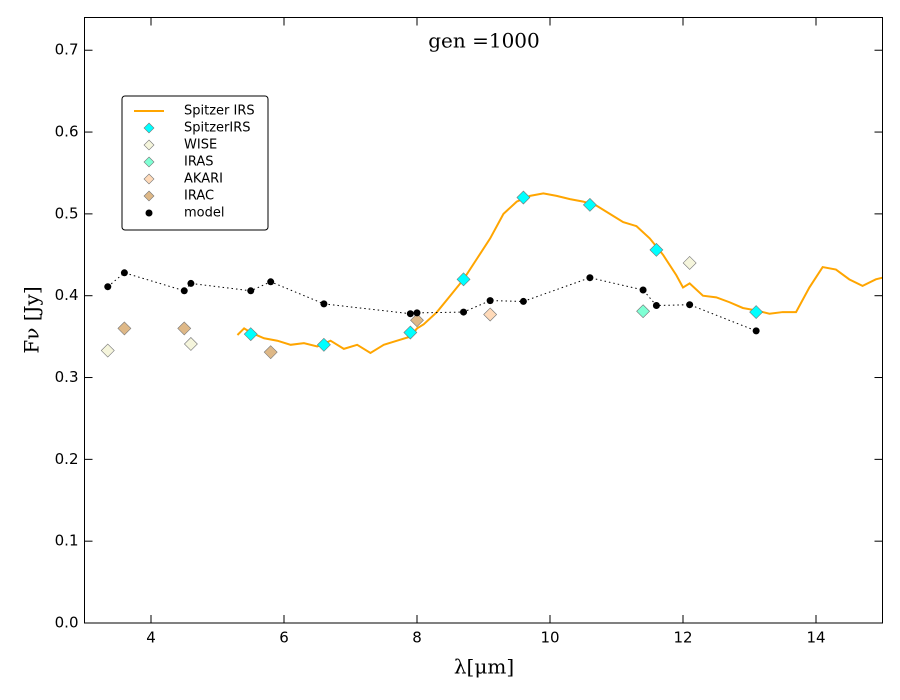  I want to click on y-tick-label: 0.5, so click(67, 213).